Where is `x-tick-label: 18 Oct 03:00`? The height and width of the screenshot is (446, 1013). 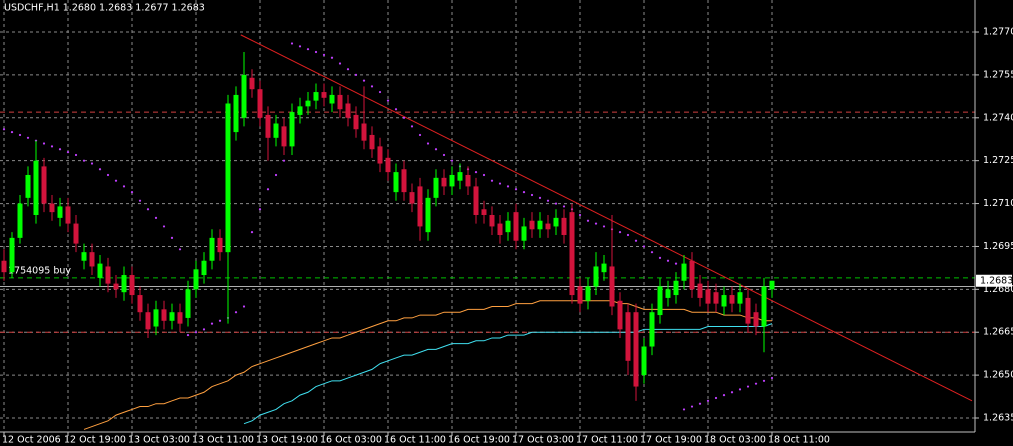
x-tick-label: 18 Oct 03:00 is located at coordinates (735, 440).